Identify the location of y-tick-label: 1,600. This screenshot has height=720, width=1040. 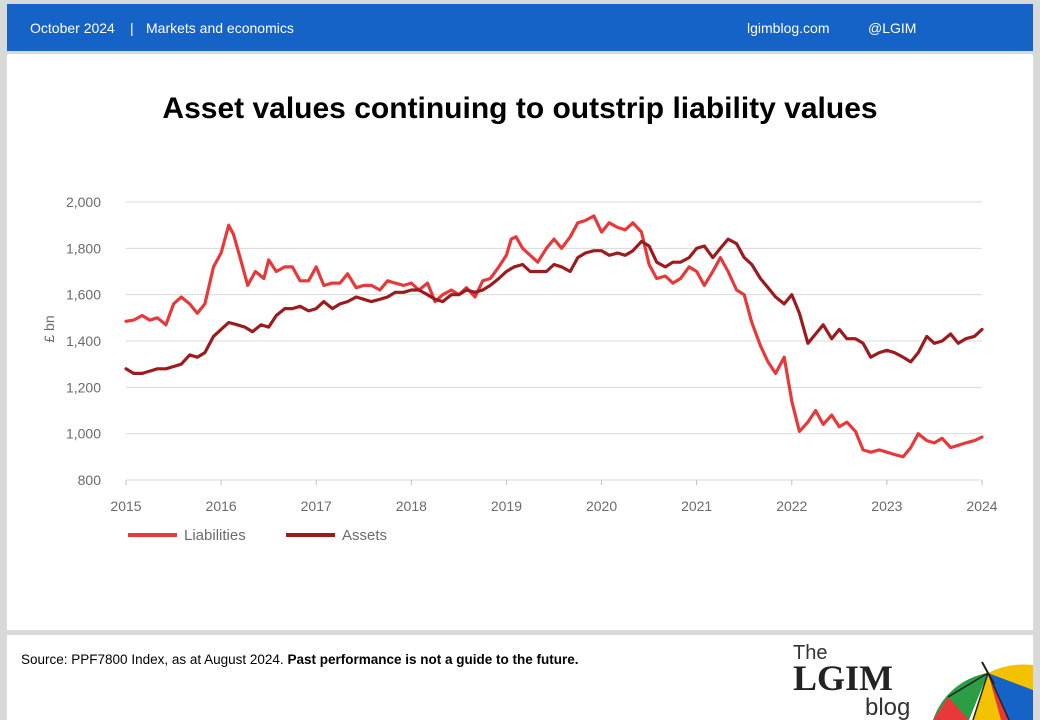
(83, 295).